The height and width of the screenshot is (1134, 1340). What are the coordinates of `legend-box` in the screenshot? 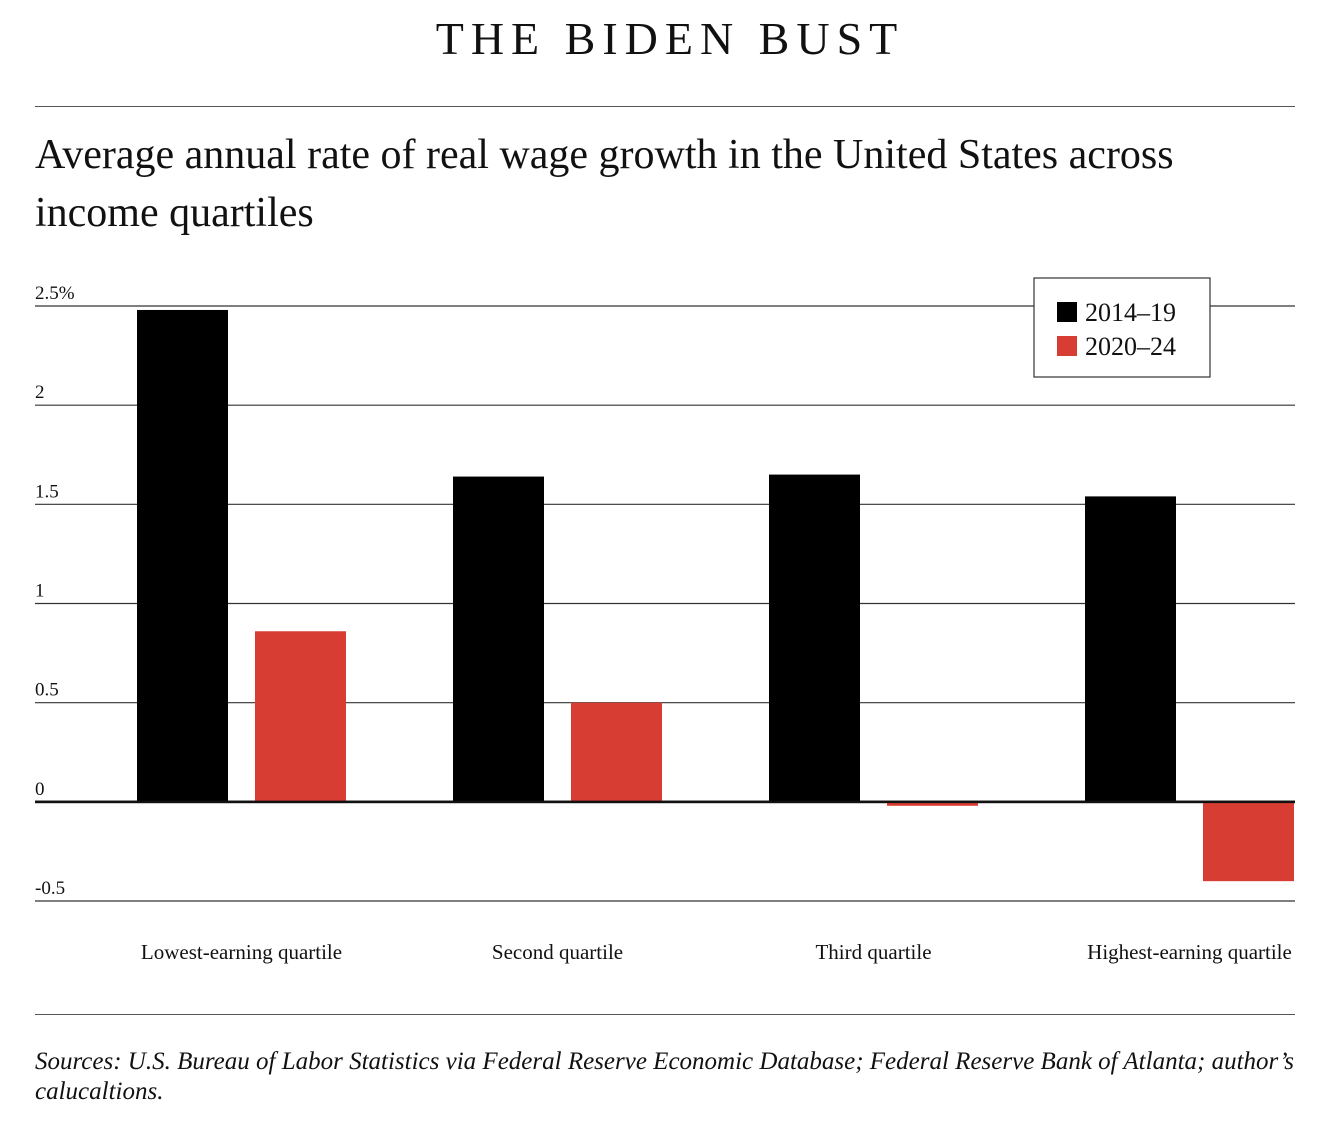 It's located at (1122, 327).